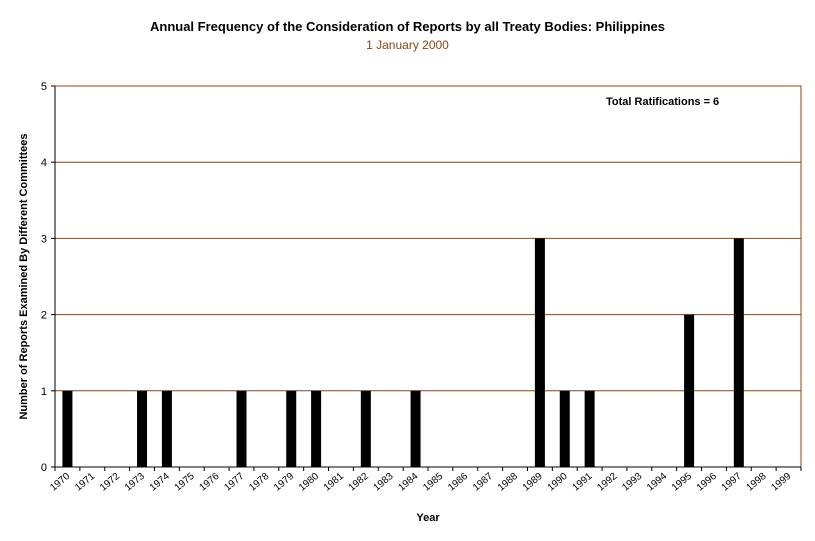  What do you see at coordinates (508, 482) in the screenshot?
I see `x-tick-label: 1988` at bounding box center [508, 482].